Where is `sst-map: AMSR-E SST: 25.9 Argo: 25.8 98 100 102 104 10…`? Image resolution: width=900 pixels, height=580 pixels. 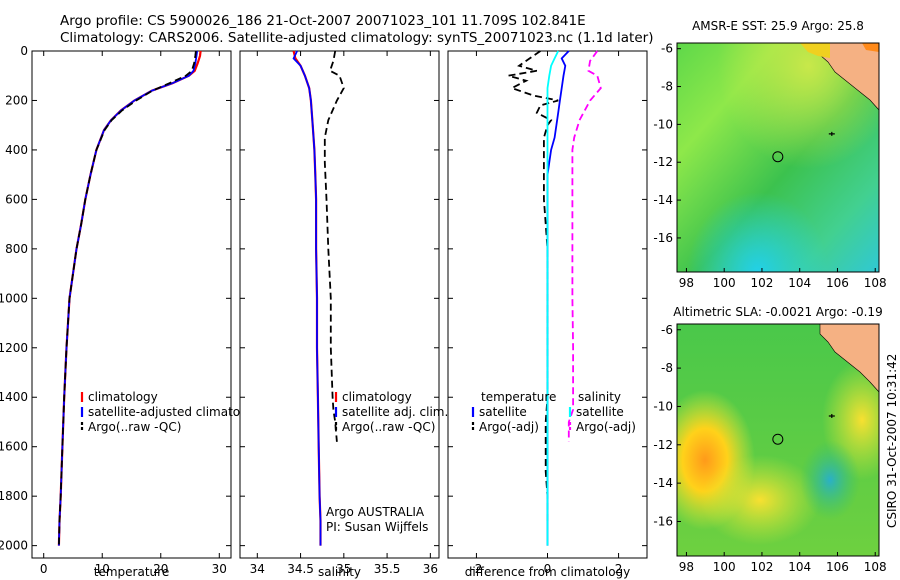 sst-map: AMSR-E SST: 25.9 Argo: 25.8 98 100 102 104 10… is located at coordinates (769, 154).